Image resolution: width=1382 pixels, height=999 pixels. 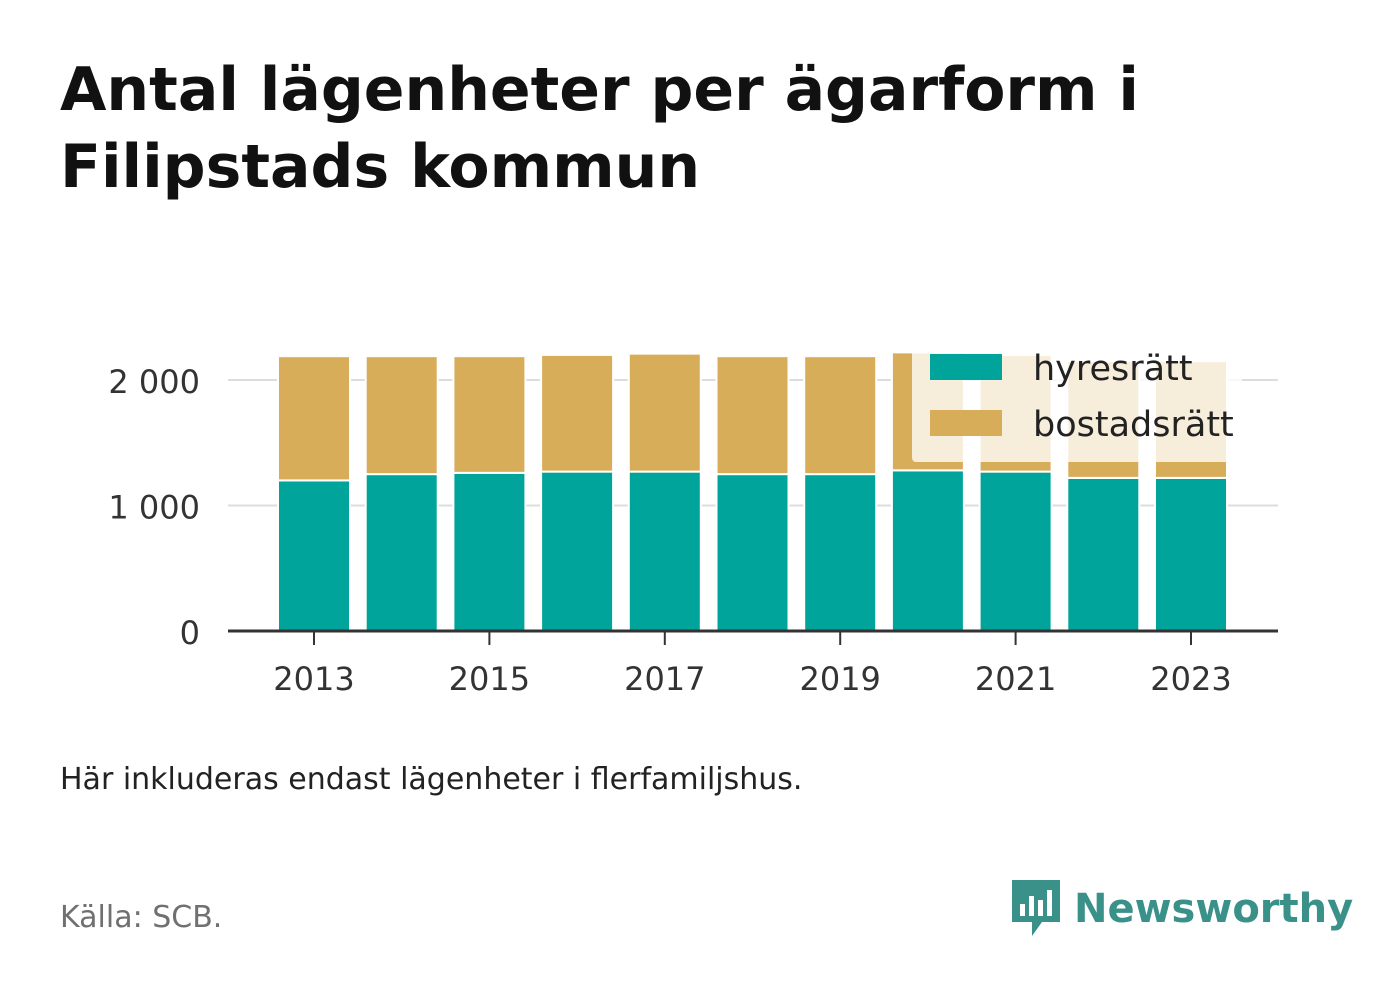 What do you see at coordinates (664, 412) in the screenshot?
I see `bar-bostadsratt-2017` at bounding box center [664, 412].